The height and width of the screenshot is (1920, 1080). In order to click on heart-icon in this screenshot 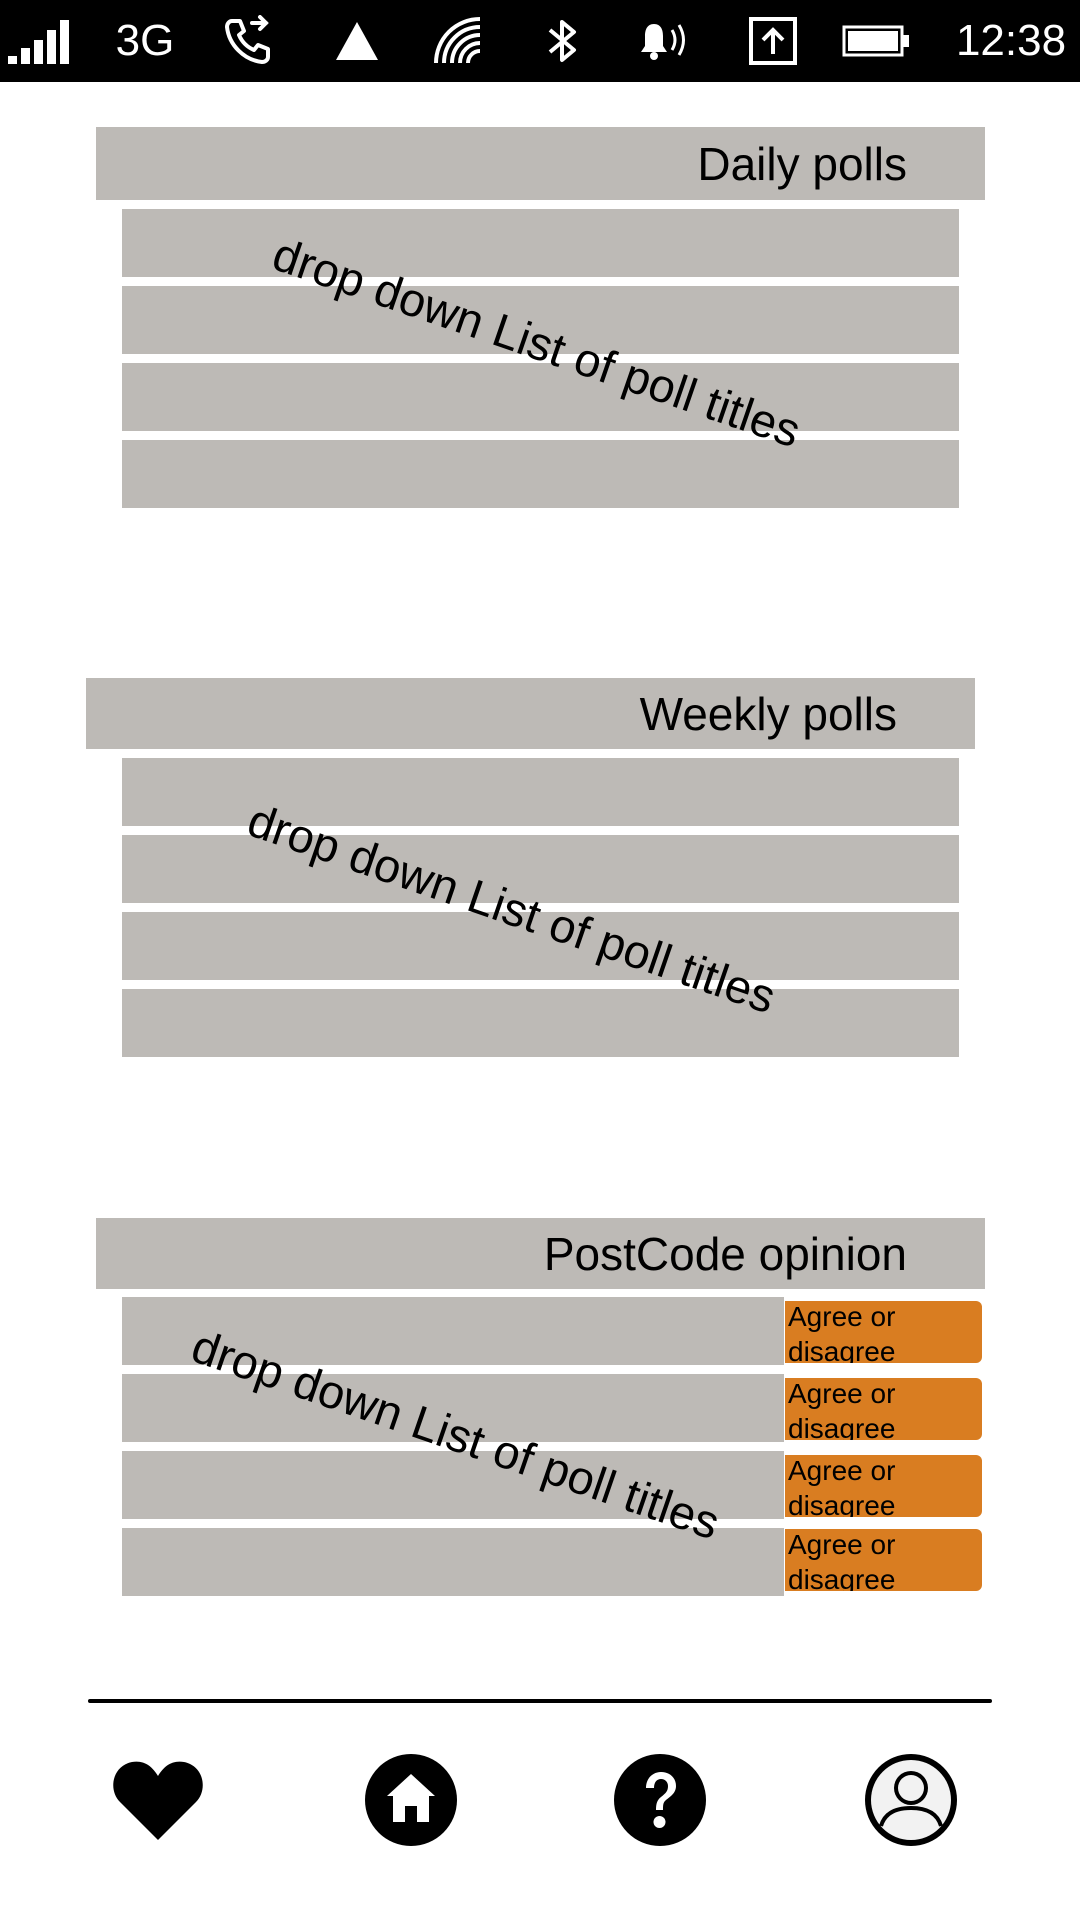, I will do `click(158, 1800)`.